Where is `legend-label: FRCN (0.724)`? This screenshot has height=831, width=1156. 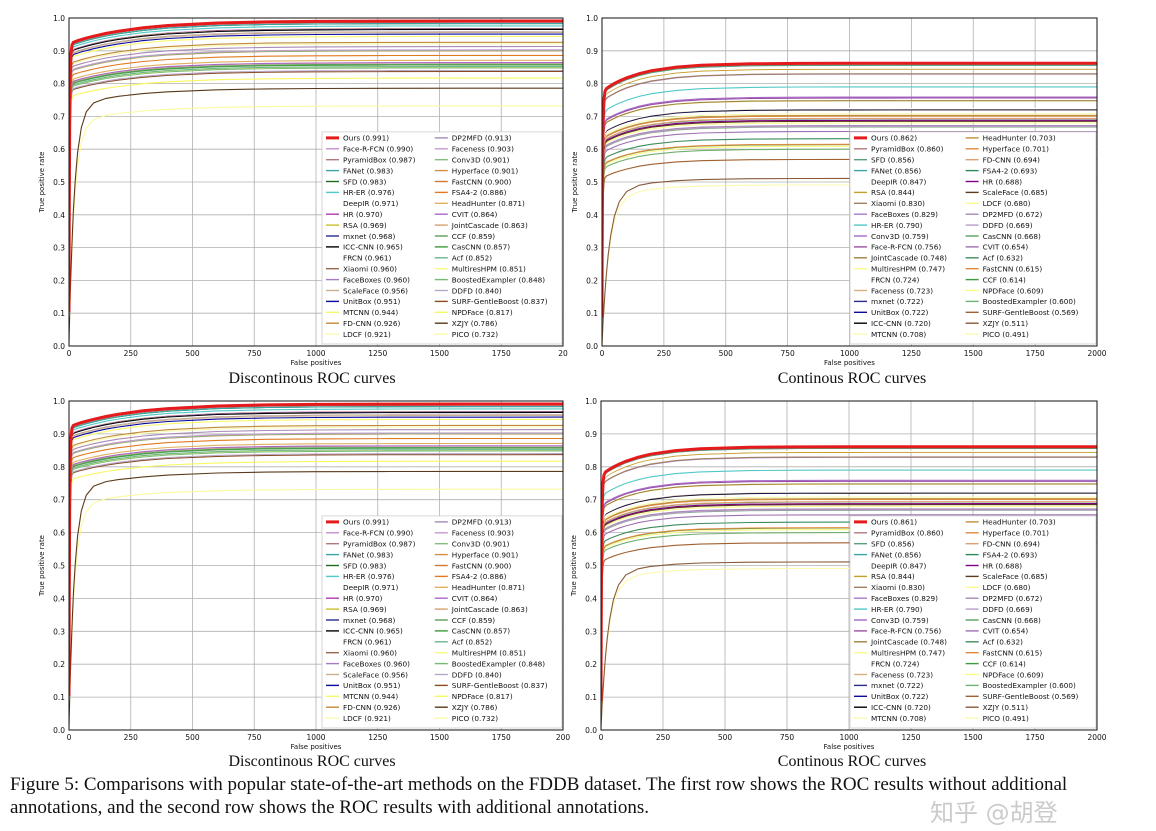 legend-label: FRCN (0.724) is located at coordinates (895, 663).